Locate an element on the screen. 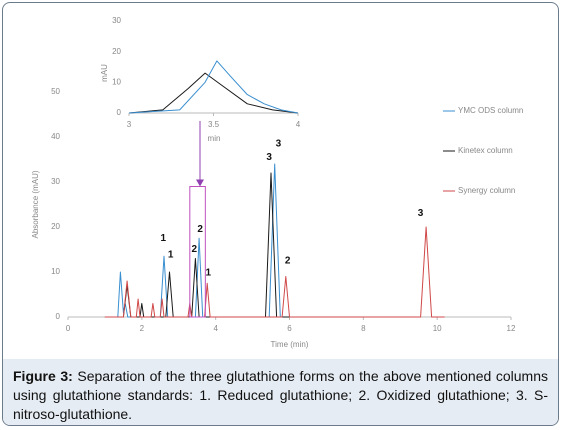  x-axis-label: min is located at coordinates (214, 138).